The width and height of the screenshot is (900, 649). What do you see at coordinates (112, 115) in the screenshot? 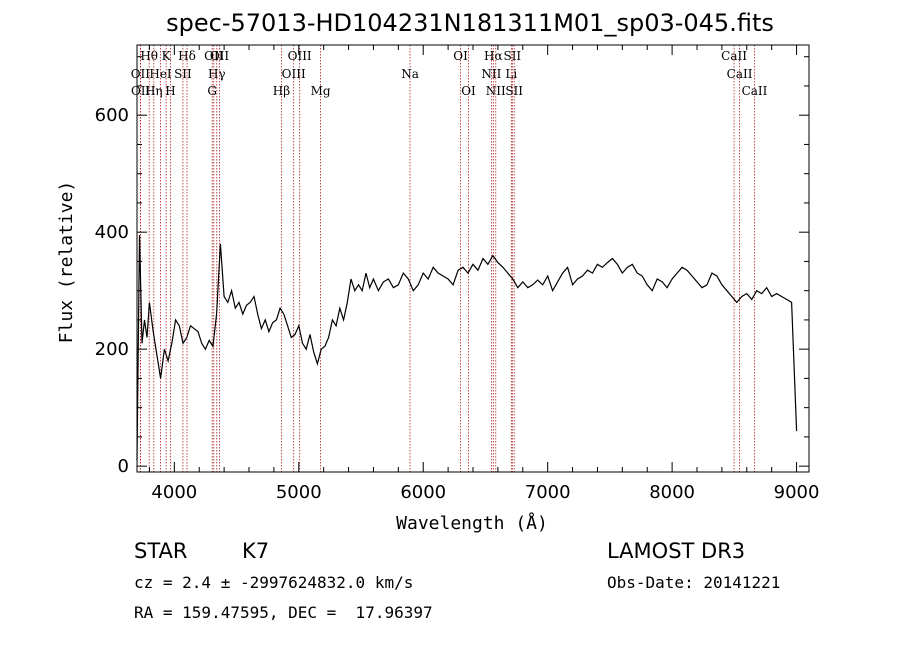
I see `y-tick-label: 600` at bounding box center [112, 115].